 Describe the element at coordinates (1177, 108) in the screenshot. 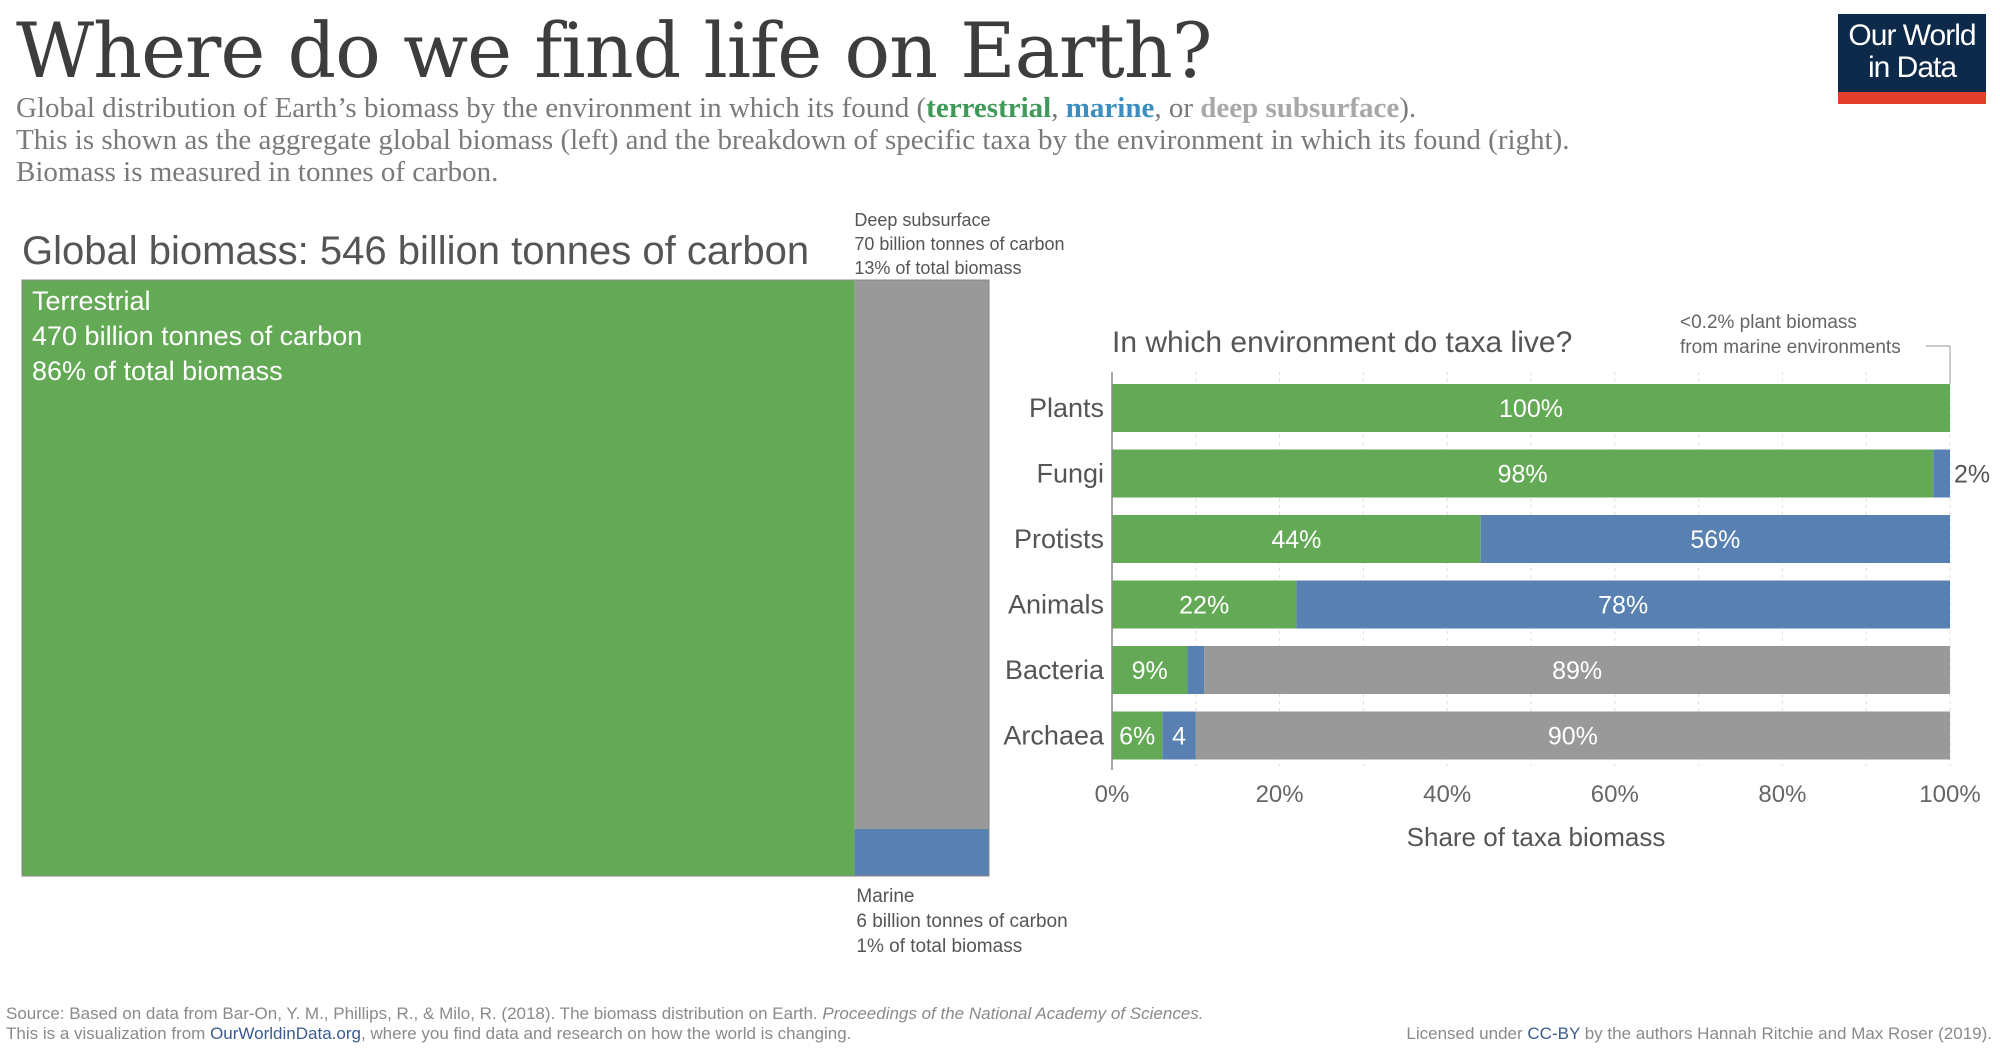

I see `subtitle-separator: , or` at that location.